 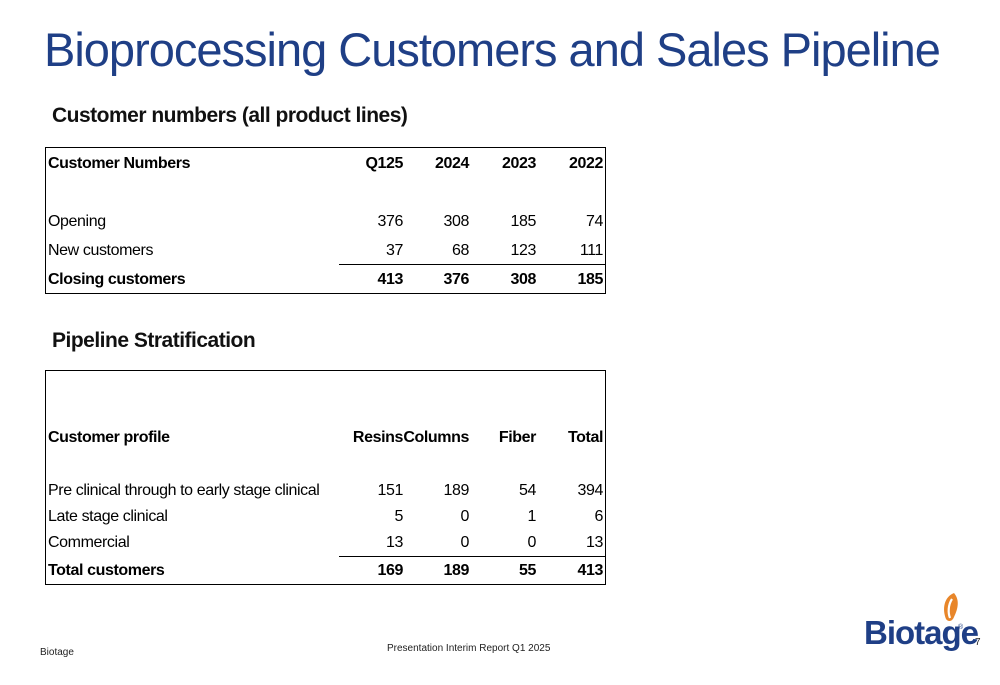 I want to click on cell-value: 169, so click(x=390, y=570).